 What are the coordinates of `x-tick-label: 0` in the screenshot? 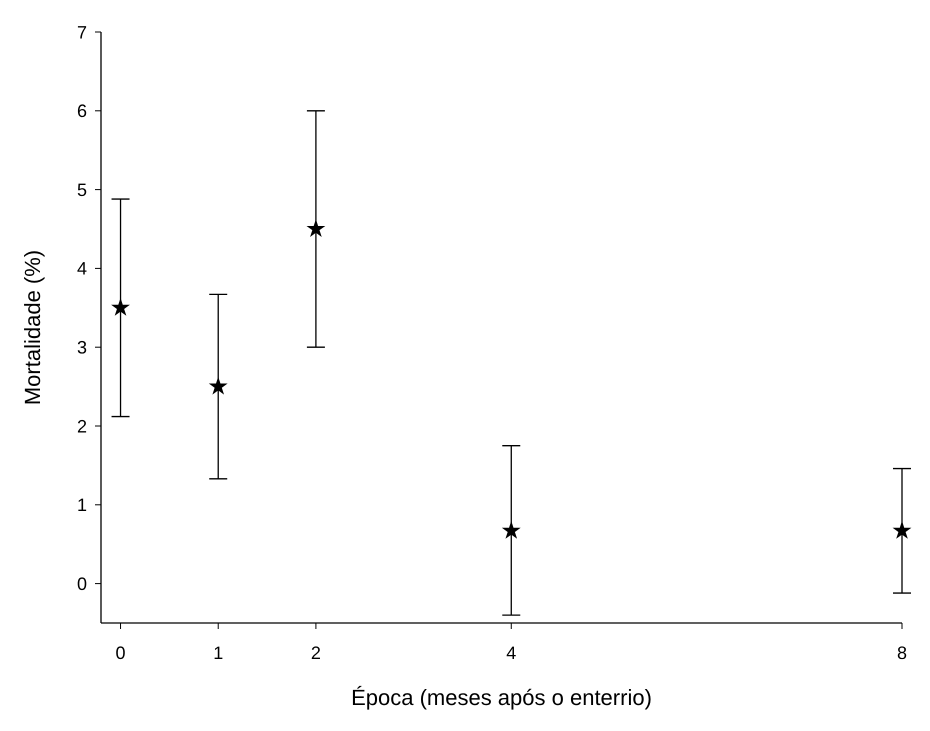 It's located at (121, 653).